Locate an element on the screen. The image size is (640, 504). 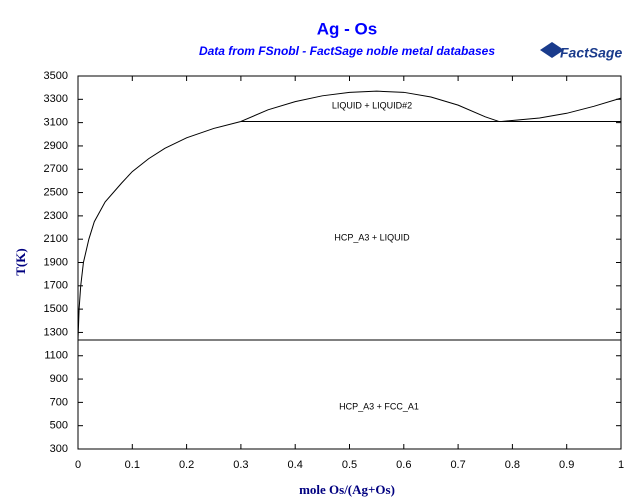
y-tick-label: 1700 is located at coordinates (56, 286).